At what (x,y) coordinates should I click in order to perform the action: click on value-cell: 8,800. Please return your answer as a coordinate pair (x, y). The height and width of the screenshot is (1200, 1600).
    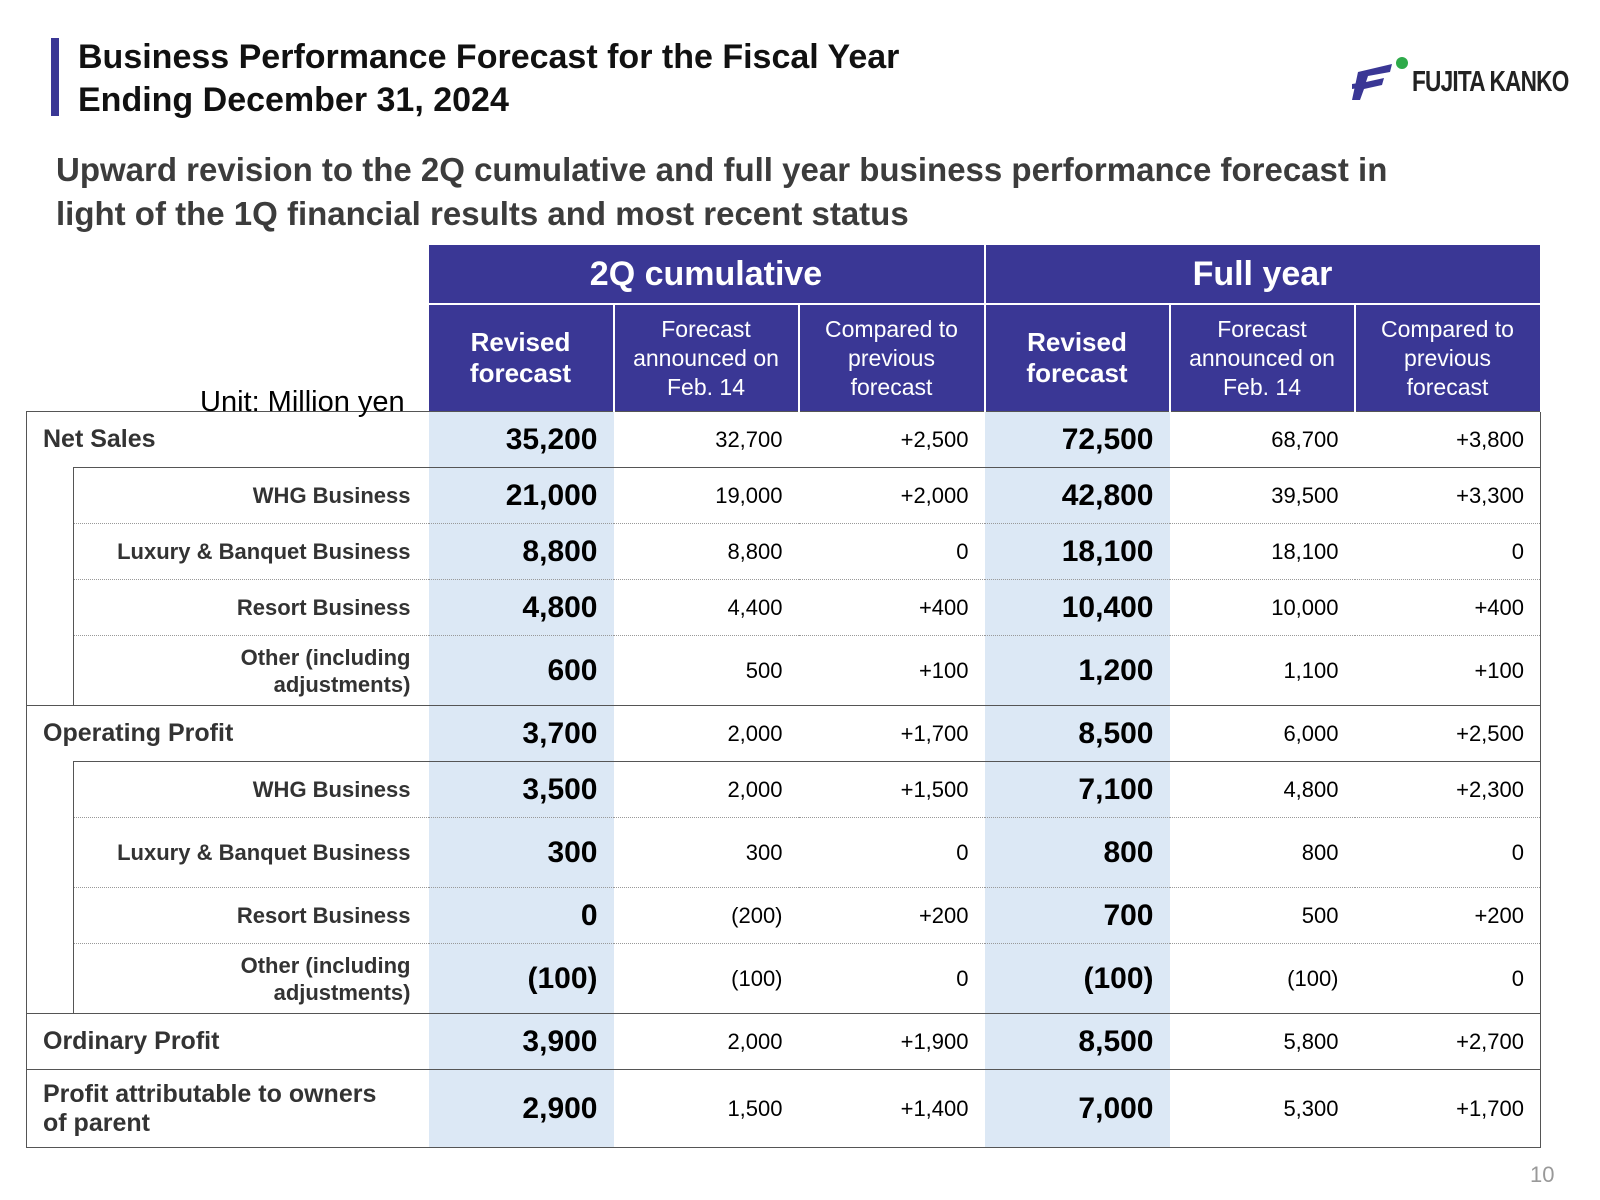
    Looking at the image, I should click on (706, 551).